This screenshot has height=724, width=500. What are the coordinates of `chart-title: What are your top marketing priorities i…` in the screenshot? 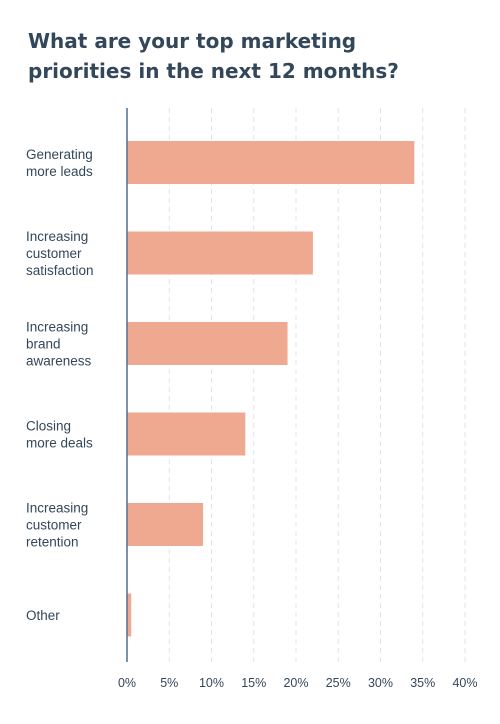 It's located at (213, 56).